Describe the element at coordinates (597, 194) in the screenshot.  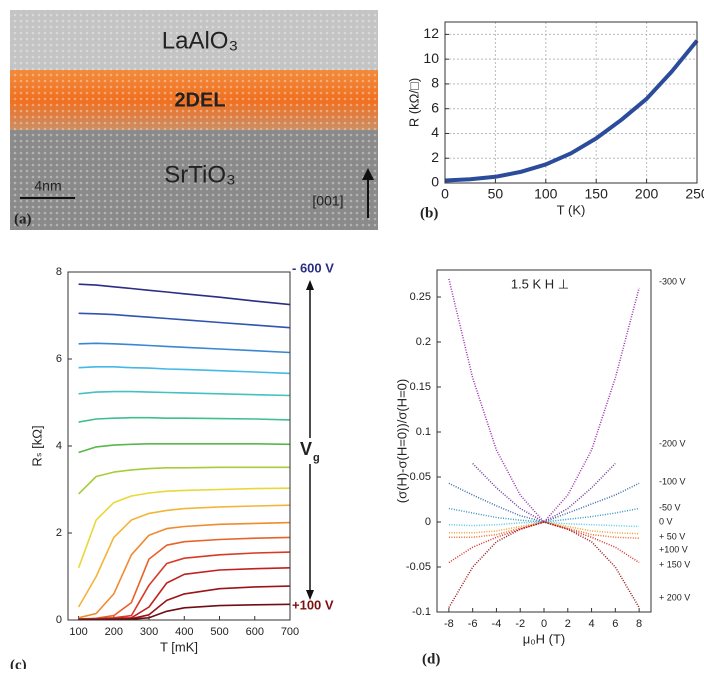
I see `x-tick-label: 150` at that location.